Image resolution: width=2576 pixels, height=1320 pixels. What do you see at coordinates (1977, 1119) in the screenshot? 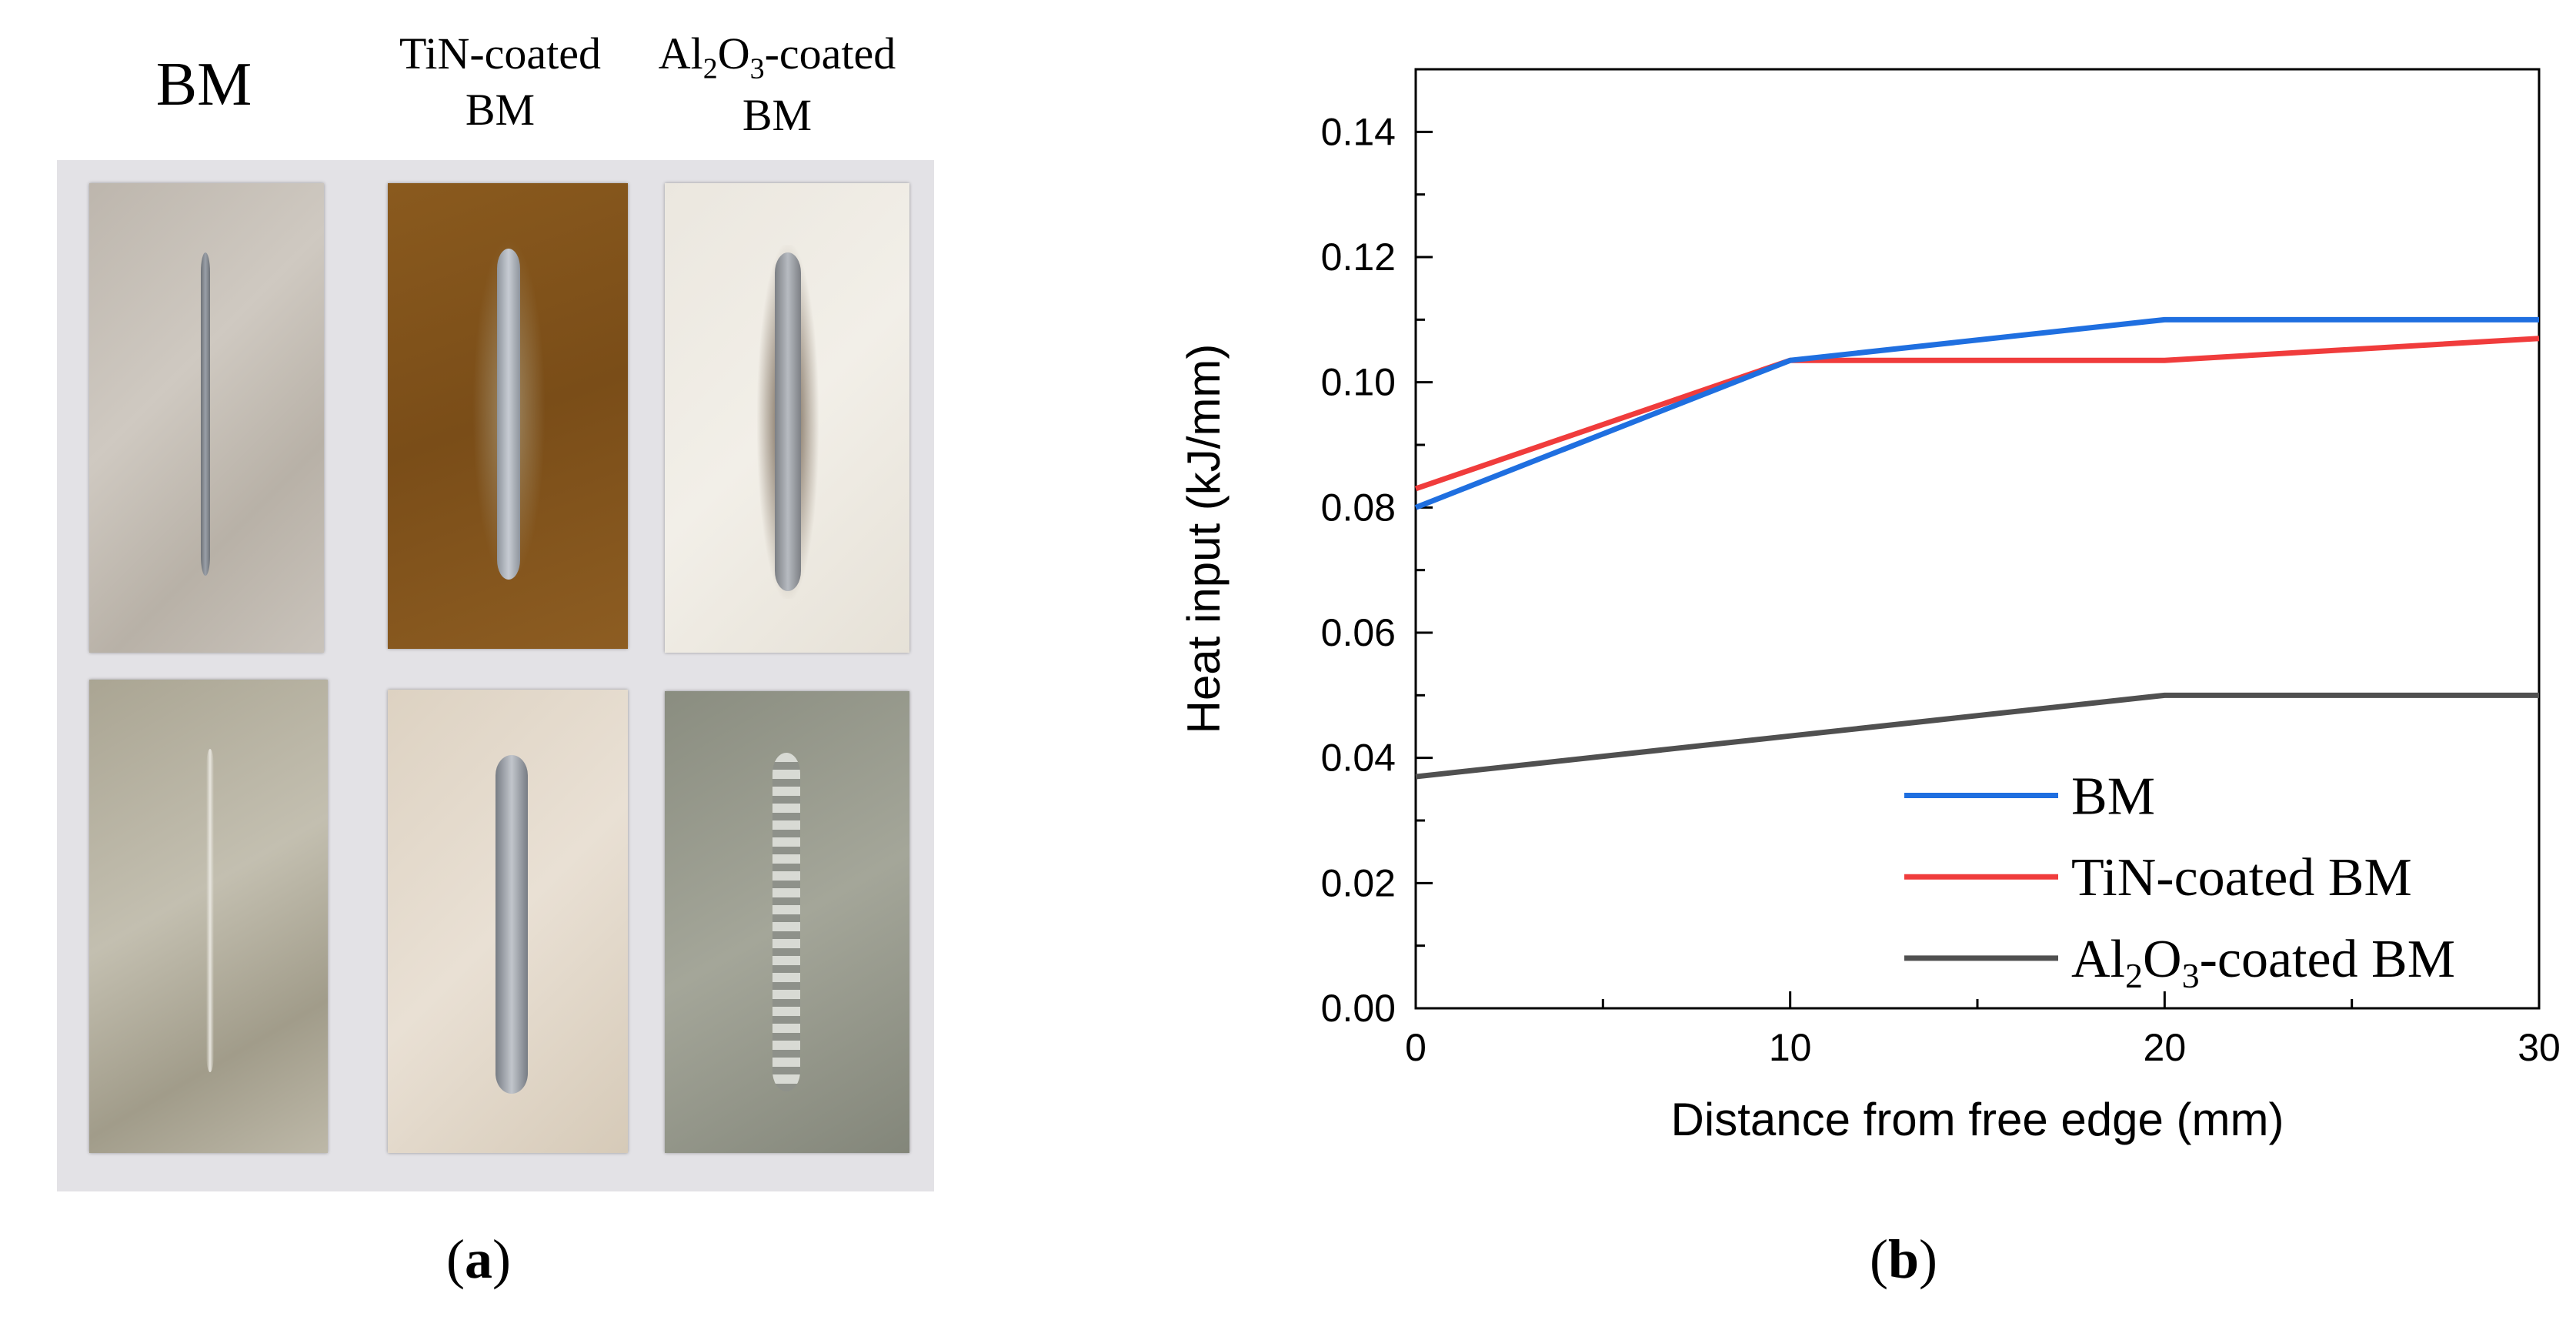
I see `x-axis-title: Distance from free edge (mm)` at bounding box center [1977, 1119].